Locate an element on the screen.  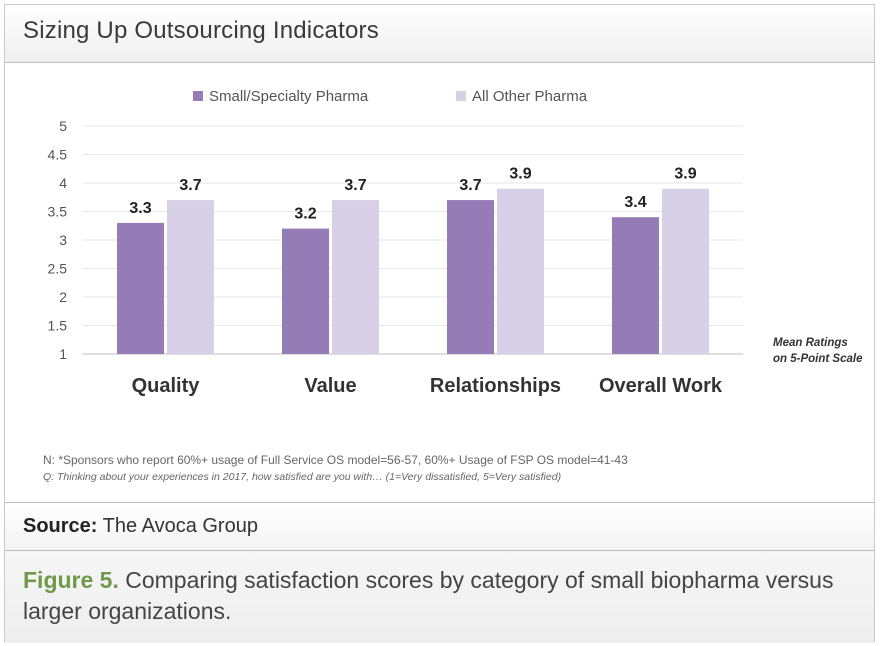
y-tick-label: 1 is located at coordinates (63, 354).